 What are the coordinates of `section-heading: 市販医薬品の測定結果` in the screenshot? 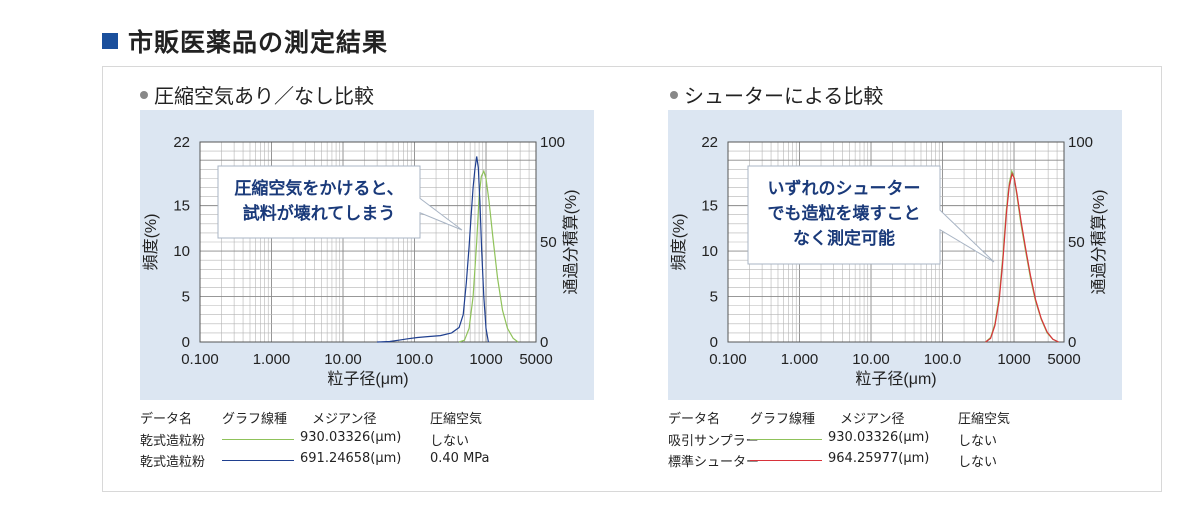 It's located at (245, 41).